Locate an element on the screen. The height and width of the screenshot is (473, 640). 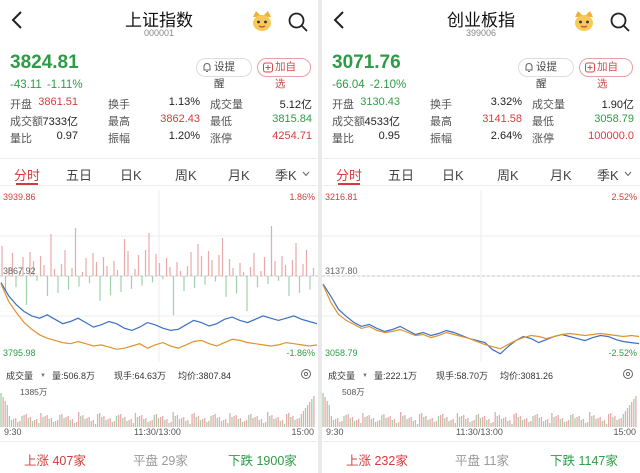
header: 上证指数 000001 is located at coordinates (159, 23).